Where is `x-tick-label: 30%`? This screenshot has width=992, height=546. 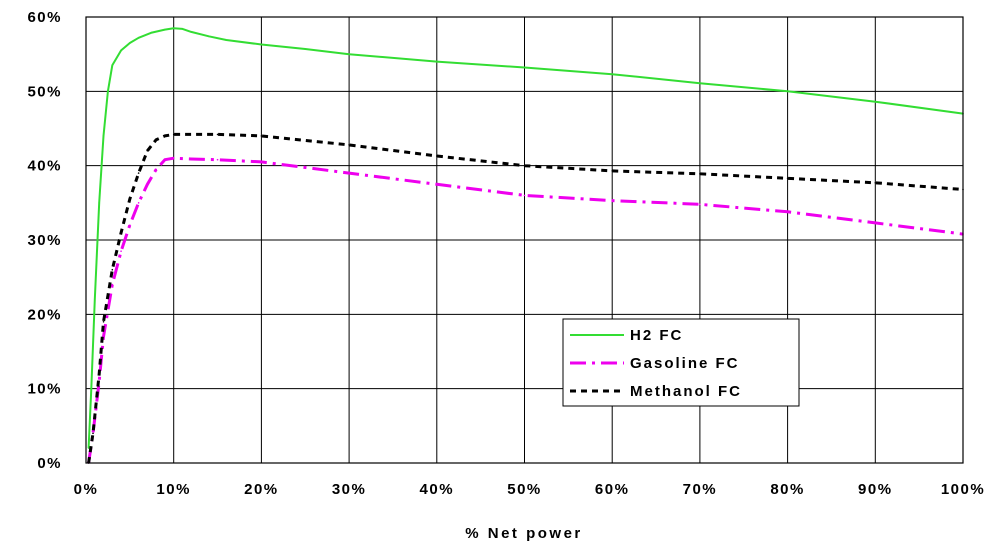
x-tick-label: 30% is located at coordinates (349, 489).